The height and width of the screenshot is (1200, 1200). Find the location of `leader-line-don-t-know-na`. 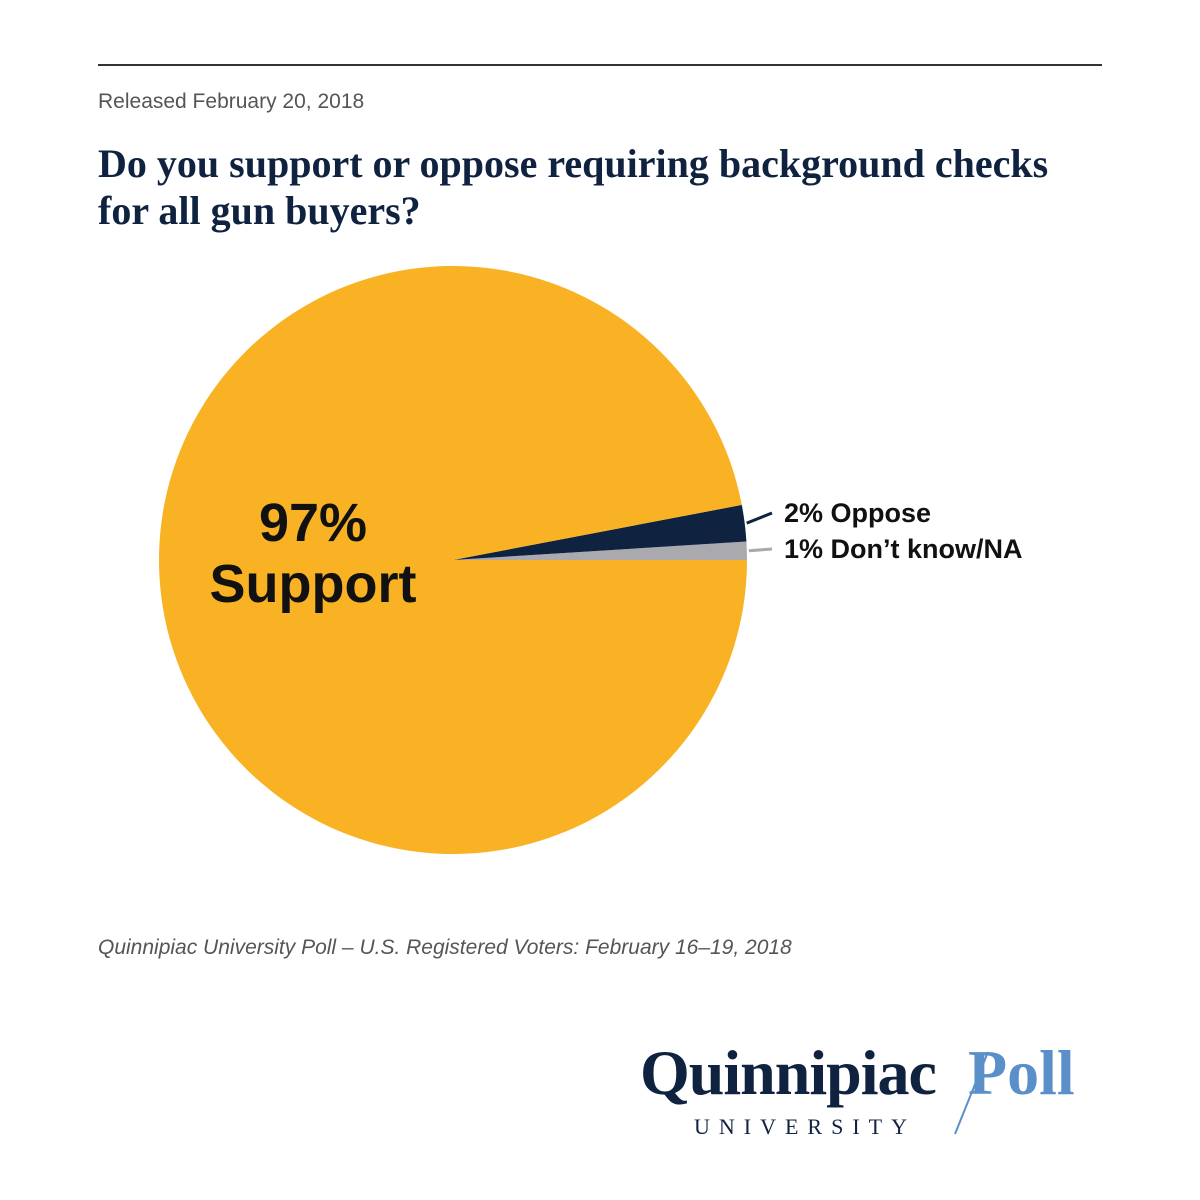

leader-line-don-t-know-na is located at coordinates (760, 550).